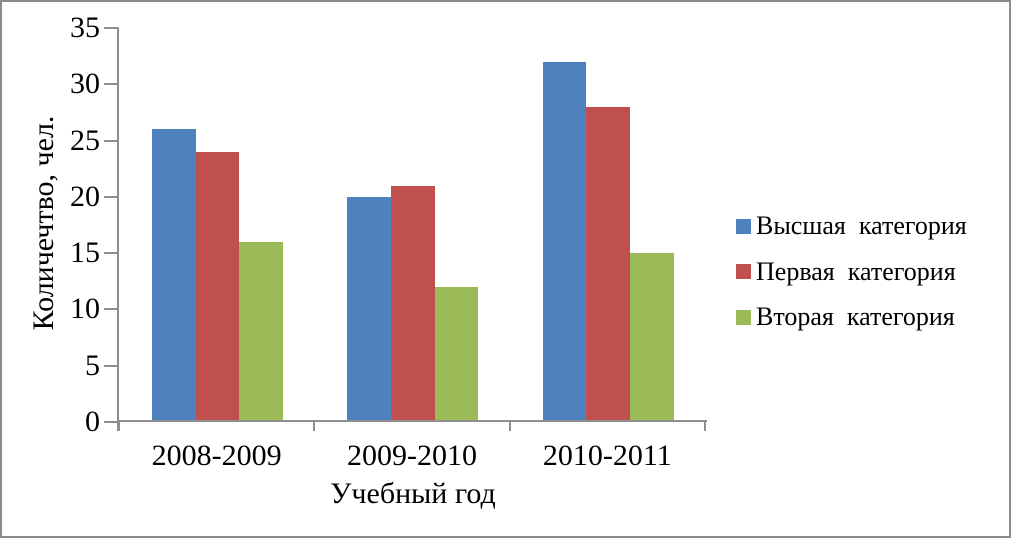 This screenshot has height=538, width=1011. What do you see at coordinates (43, 223) in the screenshot?
I see `y-axis-title: Количечтво, чел.` at bounding box center [43, 223].